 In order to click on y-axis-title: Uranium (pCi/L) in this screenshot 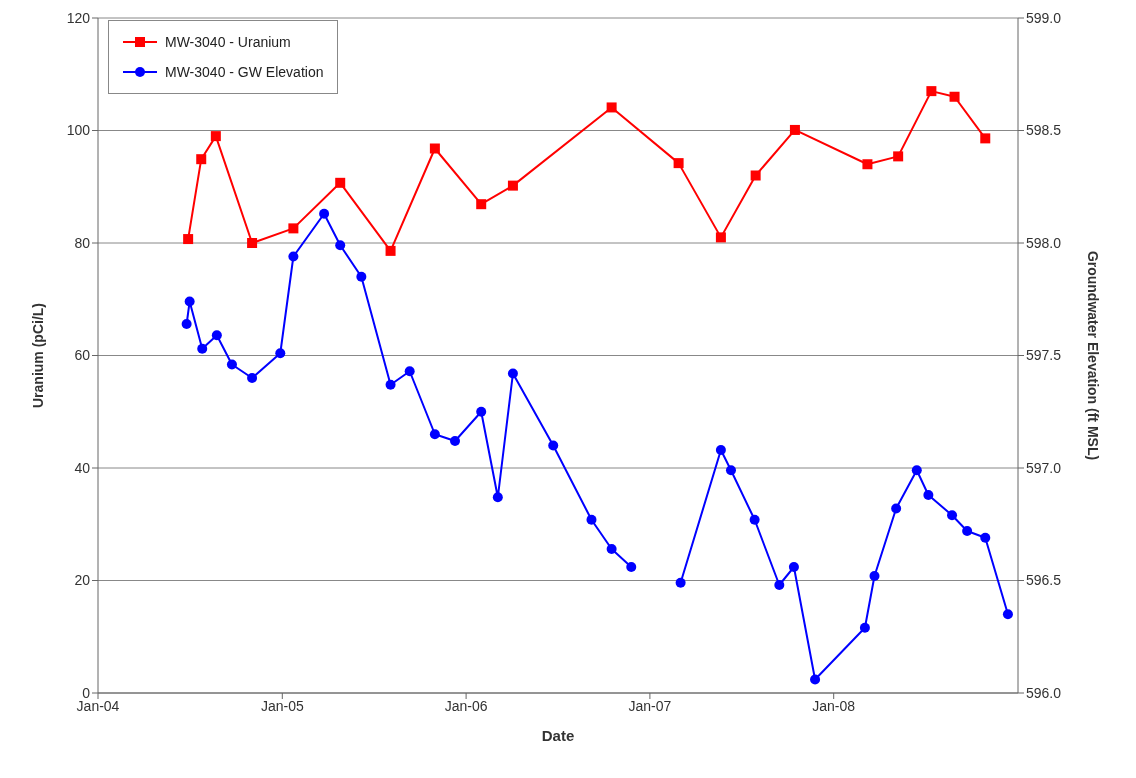, I will do `click(37, 355)`.